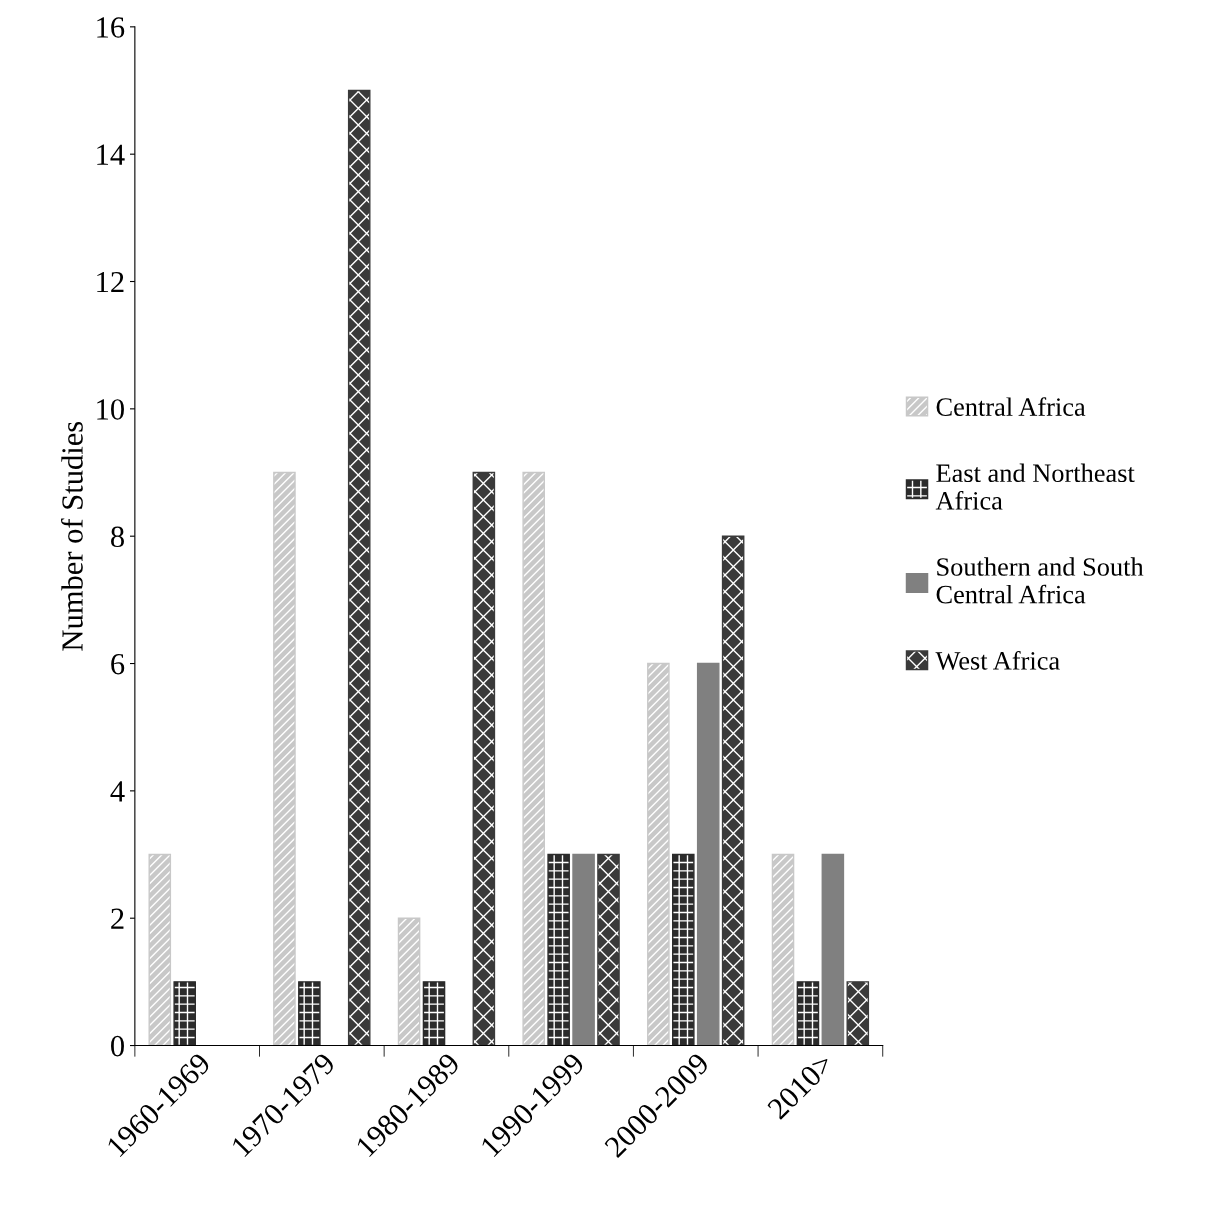 This screenshot has width=1226, height=1220. I want to click on legend-label: East and Northeast Africa, so click(1035, 486).